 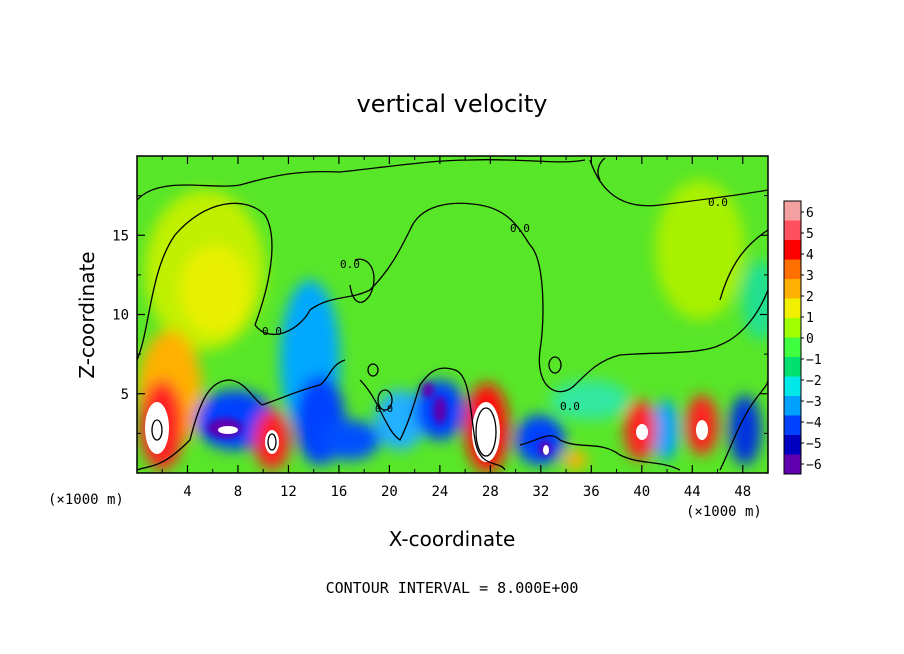 I want to click on colorbar-label: −1, so click(x=814, y=360).